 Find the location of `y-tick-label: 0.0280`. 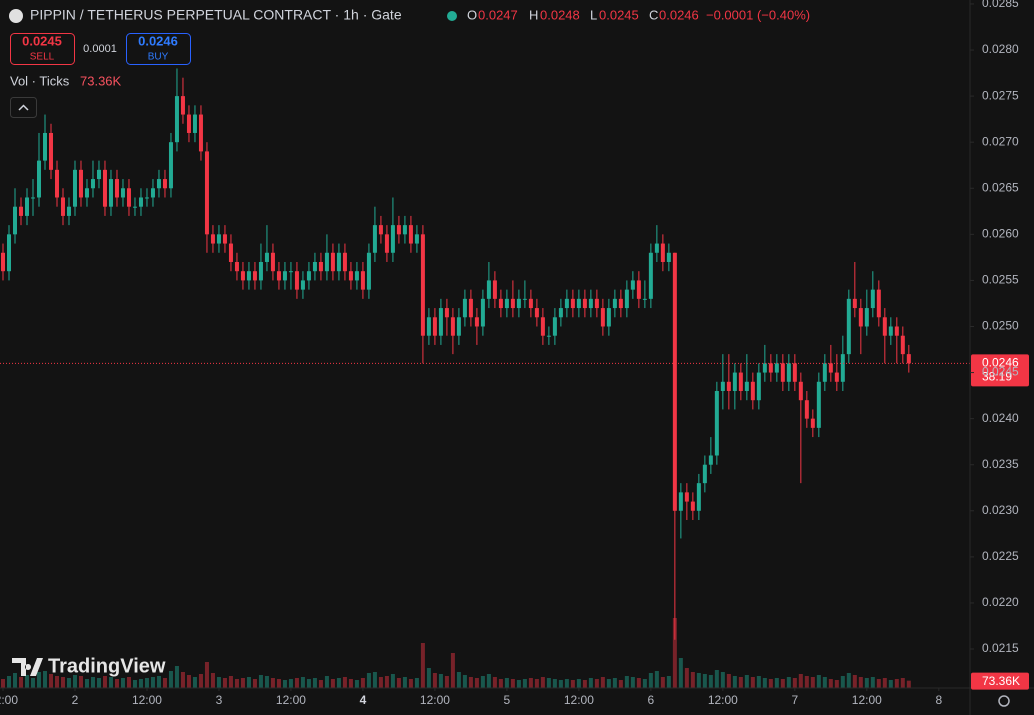

y-tick-label: 0.0280 is located at coordinates (1000, 49).